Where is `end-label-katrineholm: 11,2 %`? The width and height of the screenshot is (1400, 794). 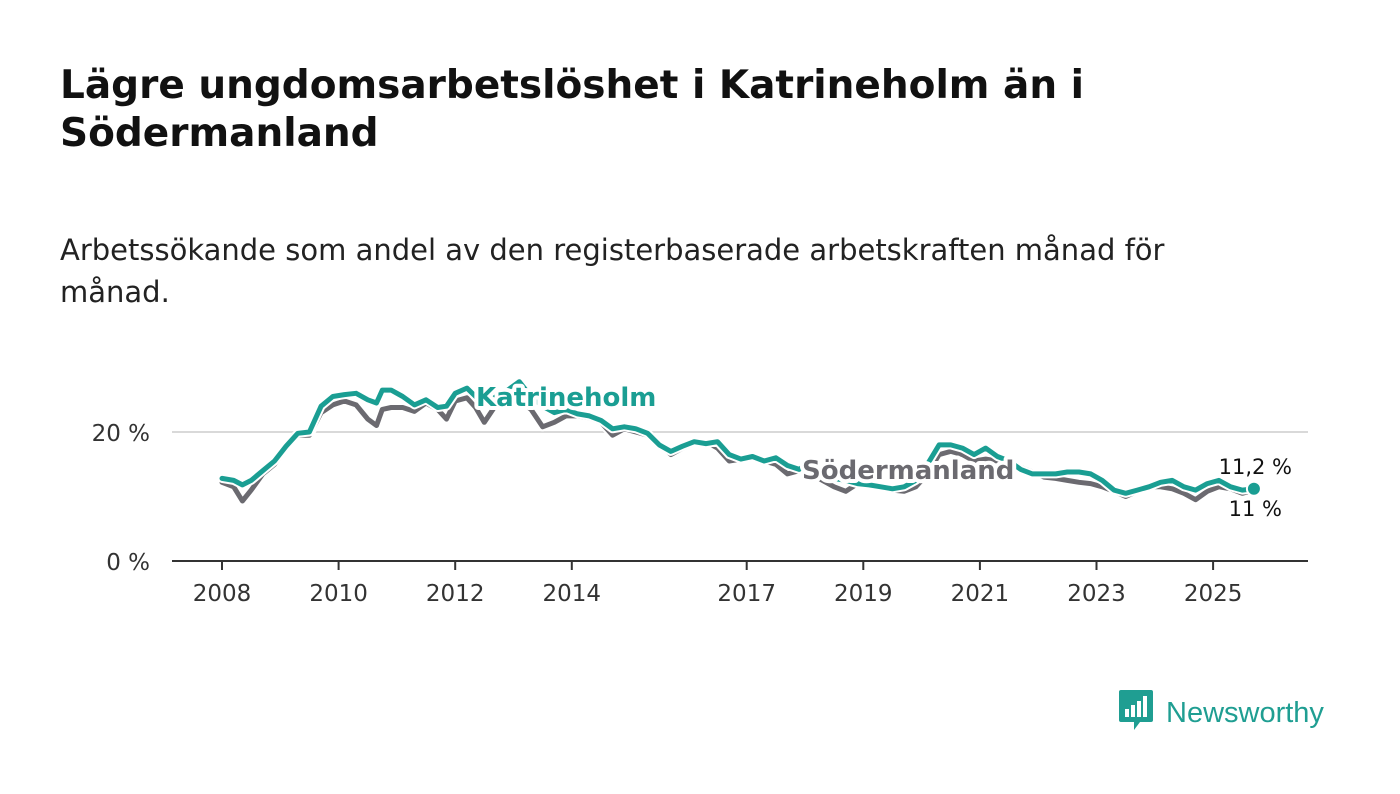
end-label-katrineholm: 11,2 % is located at coordinates (1255, 467).